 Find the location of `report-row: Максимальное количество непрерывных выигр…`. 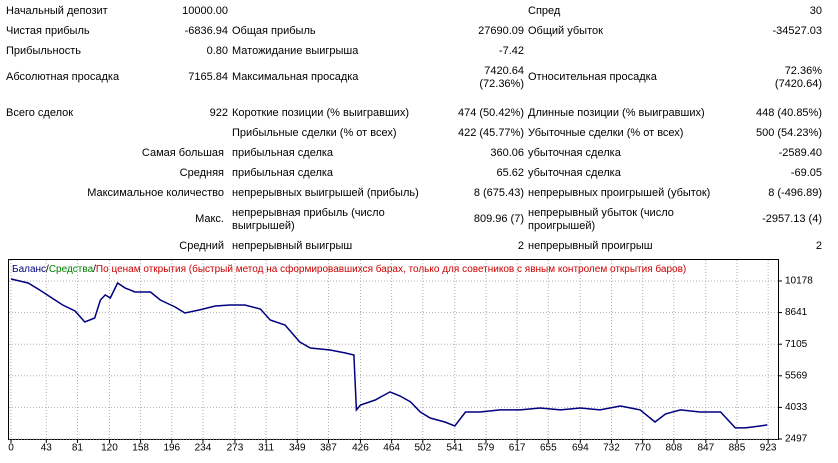

report-row: Максимальное количество непрерывных выигр… is located at coordinates (414, 193).